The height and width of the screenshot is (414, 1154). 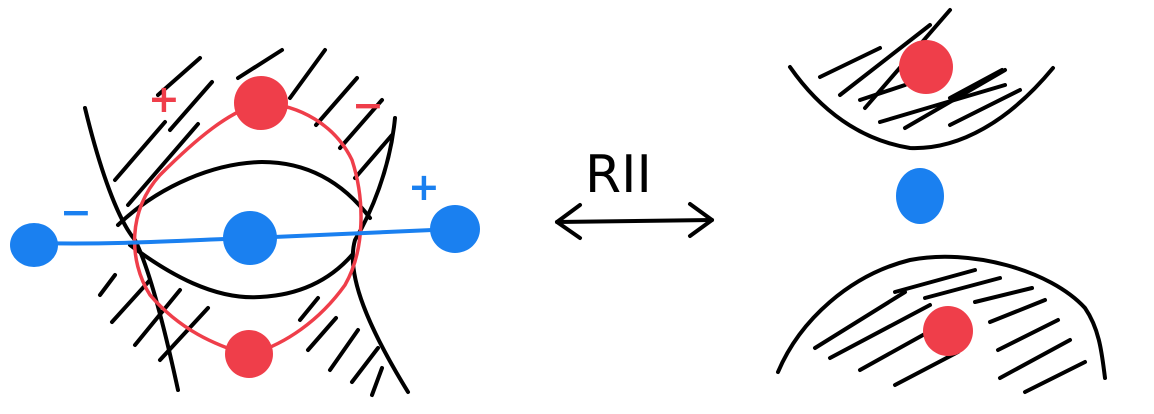 I want to click on left-outer-curve, so click(x=131, y=249).